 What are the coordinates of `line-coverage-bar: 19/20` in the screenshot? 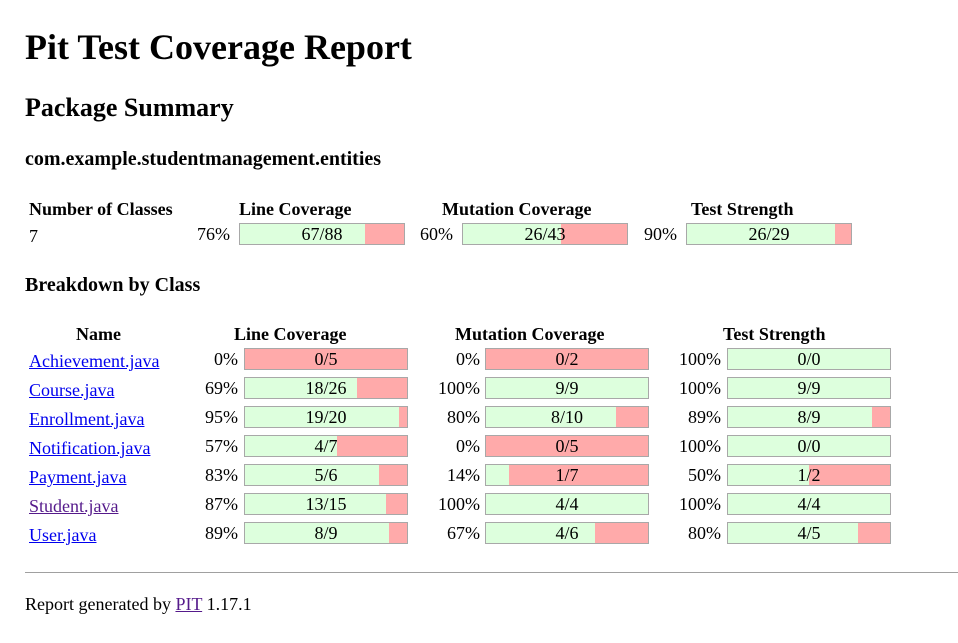 It's located at (326, 417).